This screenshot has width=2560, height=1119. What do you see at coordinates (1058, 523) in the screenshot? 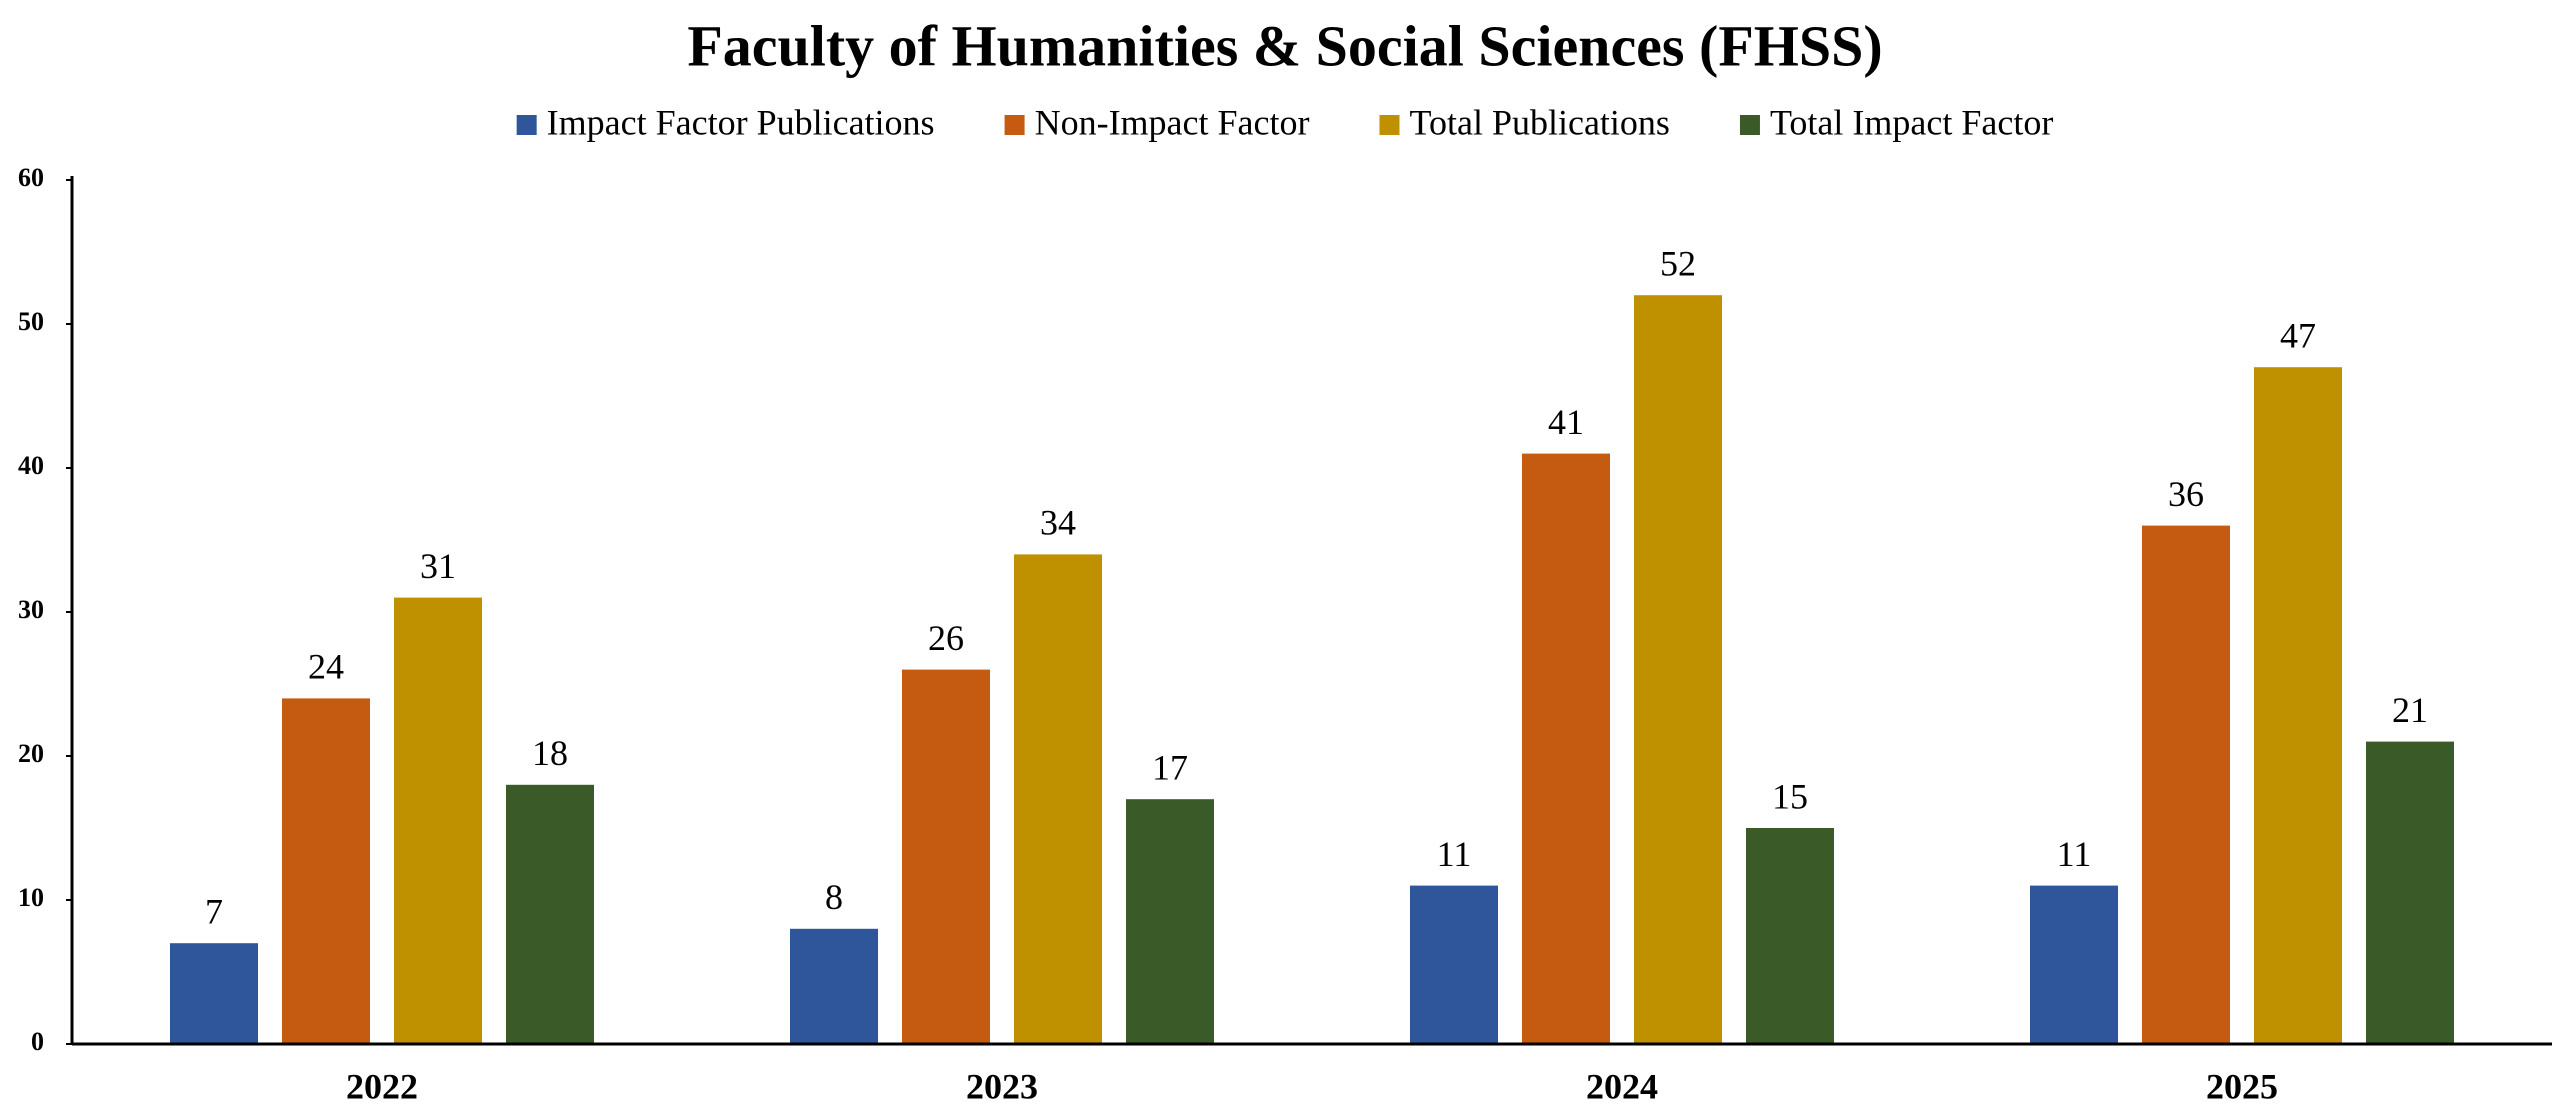
I see `value-label: 34` at bounding box center [1058, 523].